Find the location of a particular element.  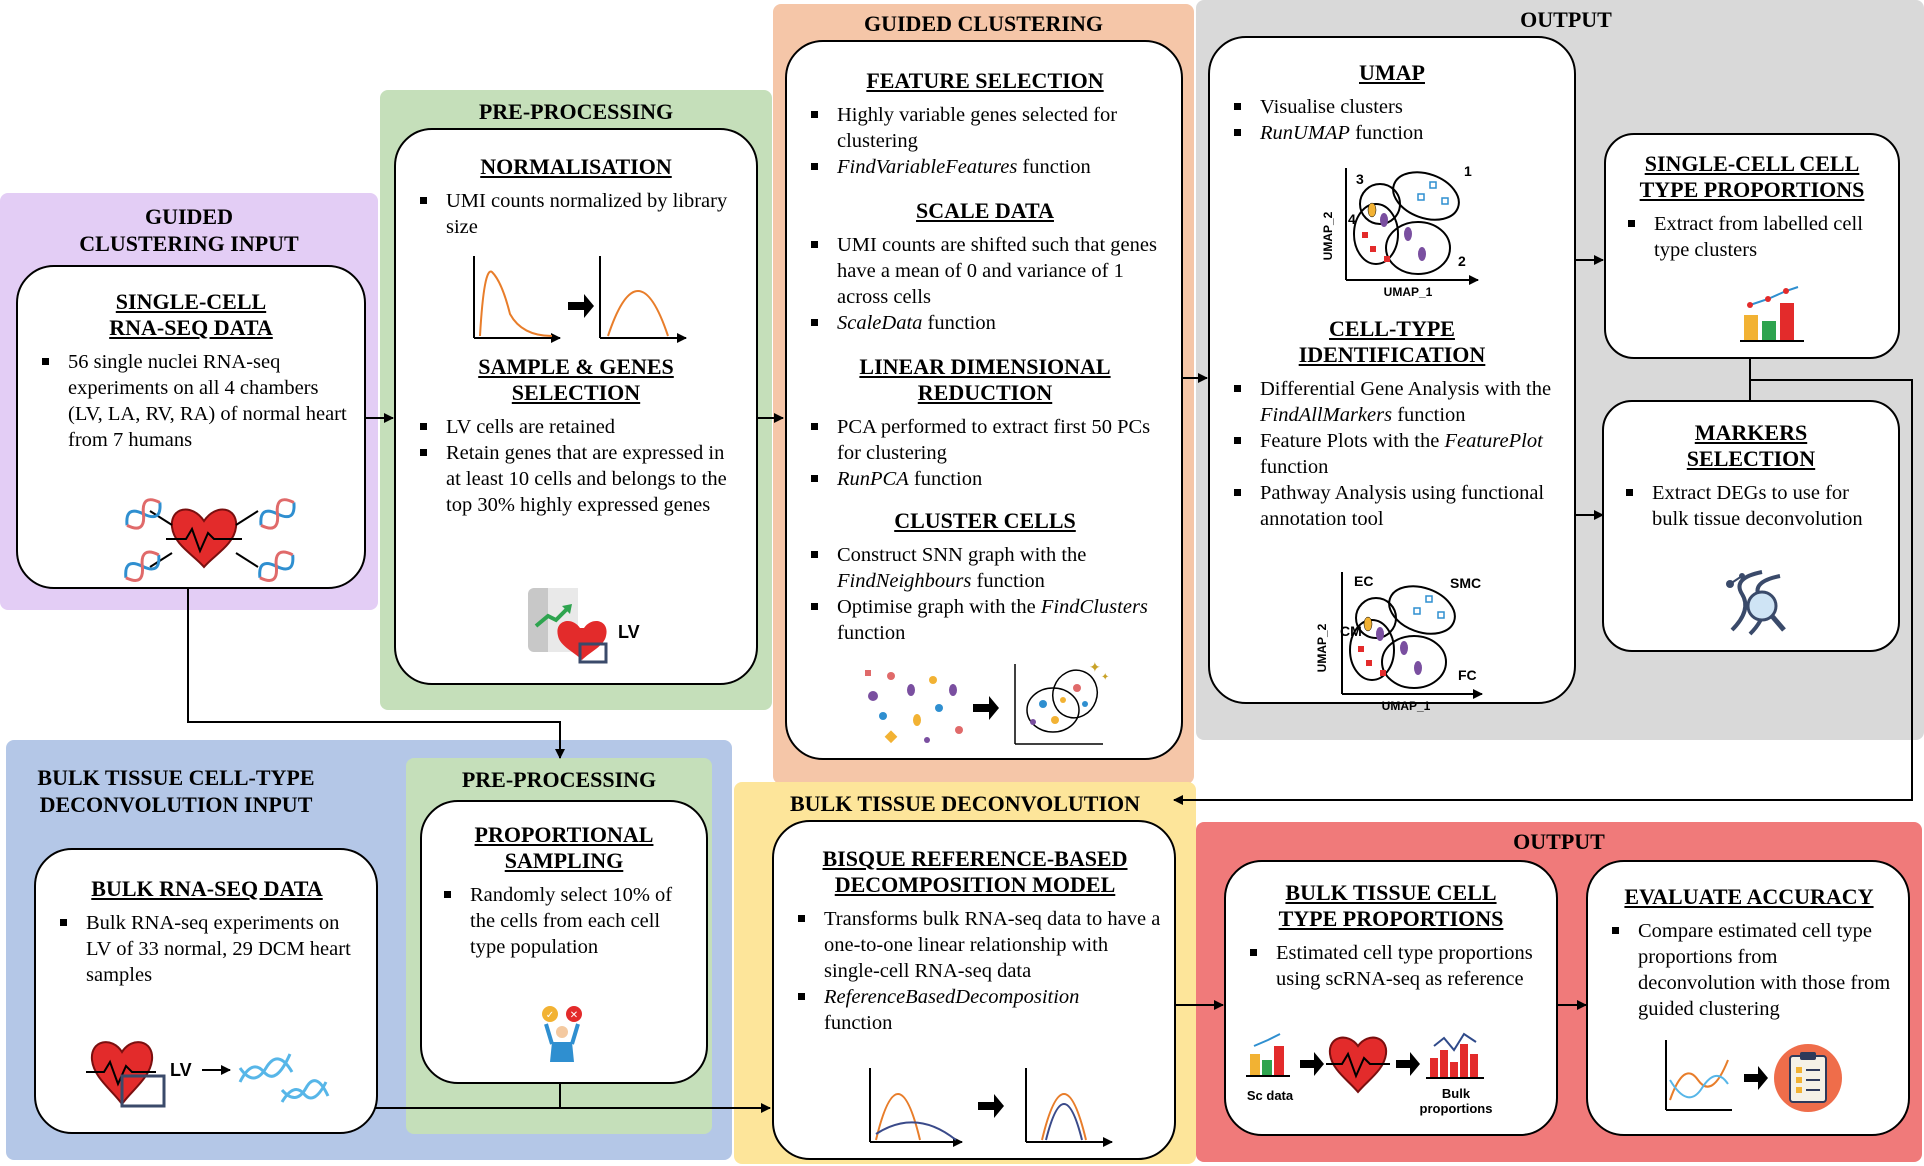

transform-plot-icon is located at coordinates (991, 1107).